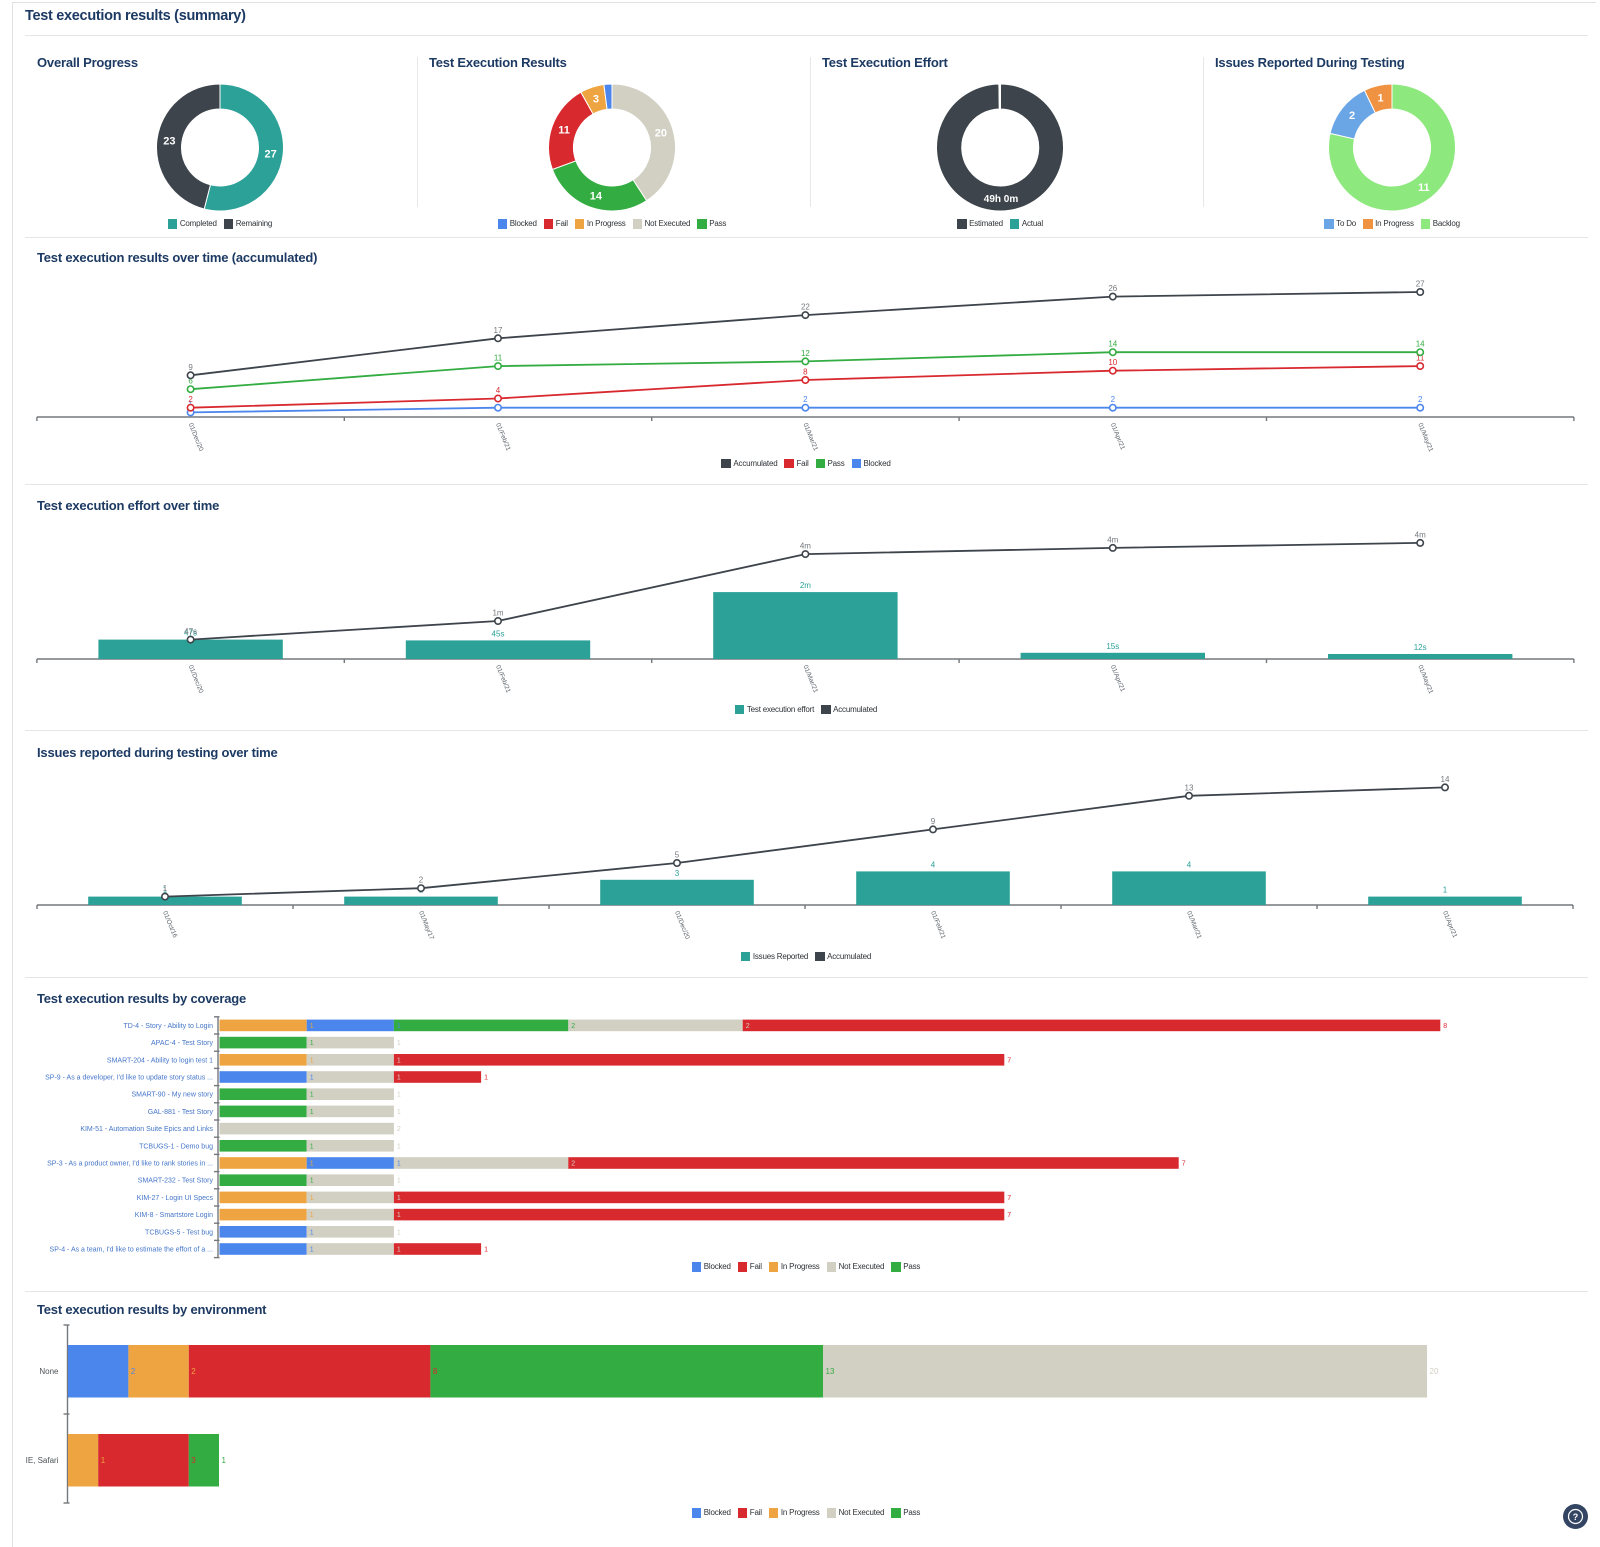 This screenshot has height=1547, width=1600. Describe the element at coordinates (181, 1112) in the screenshot. I see `svg-text: GAL-881 - Test Story` at that location.